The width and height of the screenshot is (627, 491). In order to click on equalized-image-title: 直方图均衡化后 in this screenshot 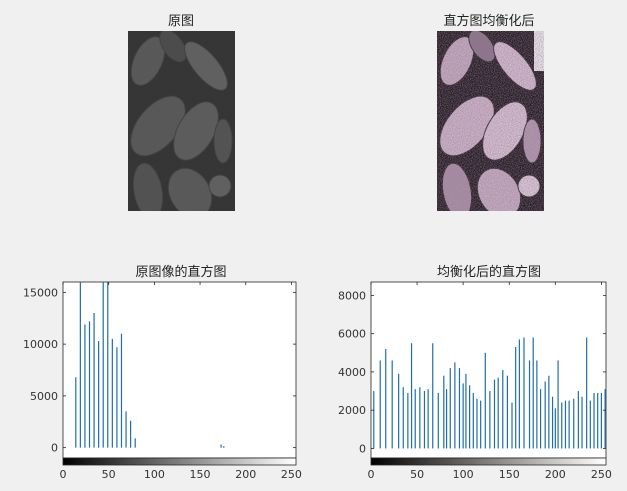, I will do `click(489, 21)`.